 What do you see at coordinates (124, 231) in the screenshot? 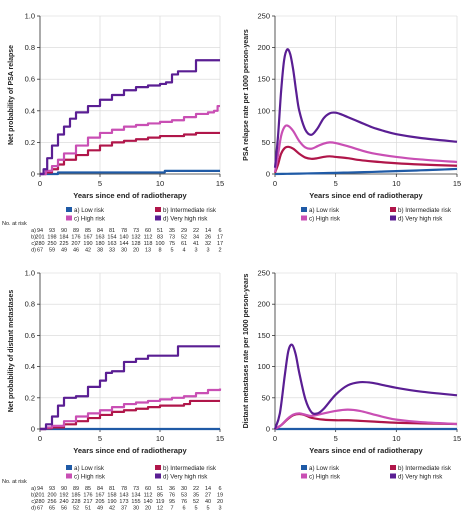
I see `risk-cell: 78` at bounding box center [124, 231].